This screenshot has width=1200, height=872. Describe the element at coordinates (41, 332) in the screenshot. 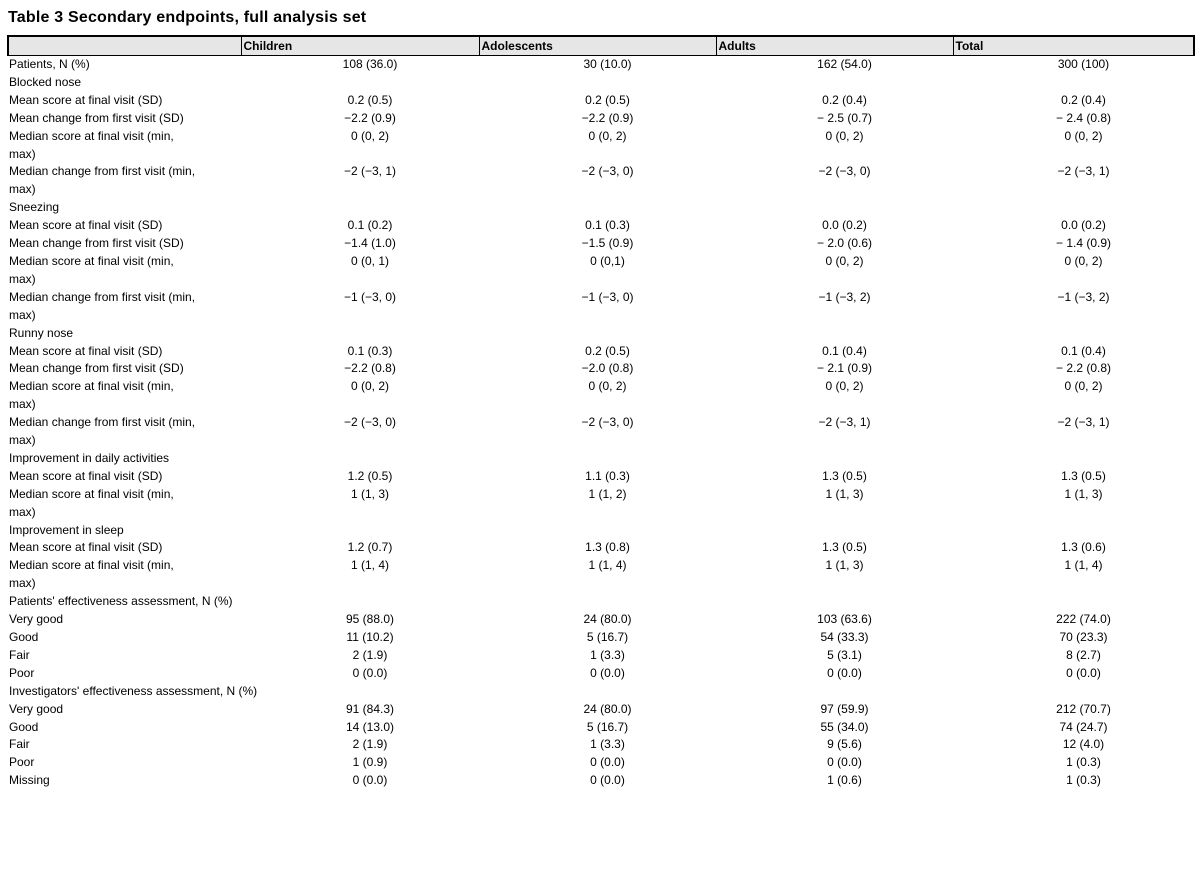

I see `section-label: Runny nose` at that location.